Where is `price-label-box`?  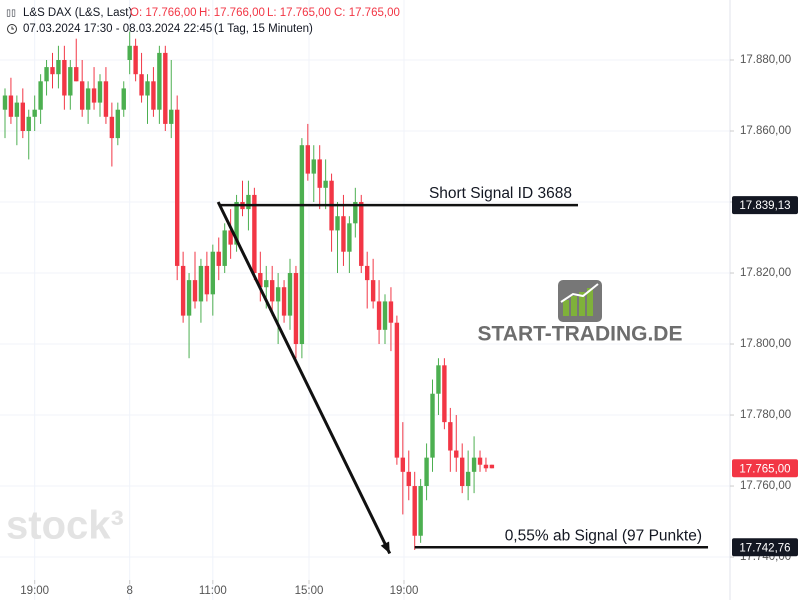 price-label-box is located at coordinates (765, 205).